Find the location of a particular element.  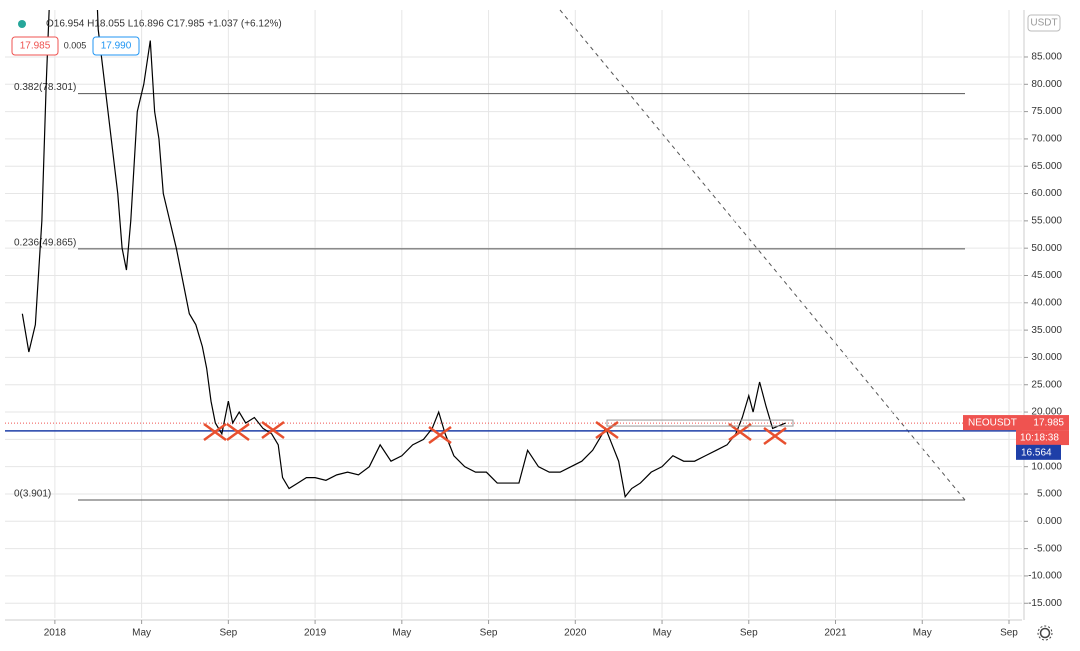

countdown: 10:18:38 is located at coordinates (1039, 438).